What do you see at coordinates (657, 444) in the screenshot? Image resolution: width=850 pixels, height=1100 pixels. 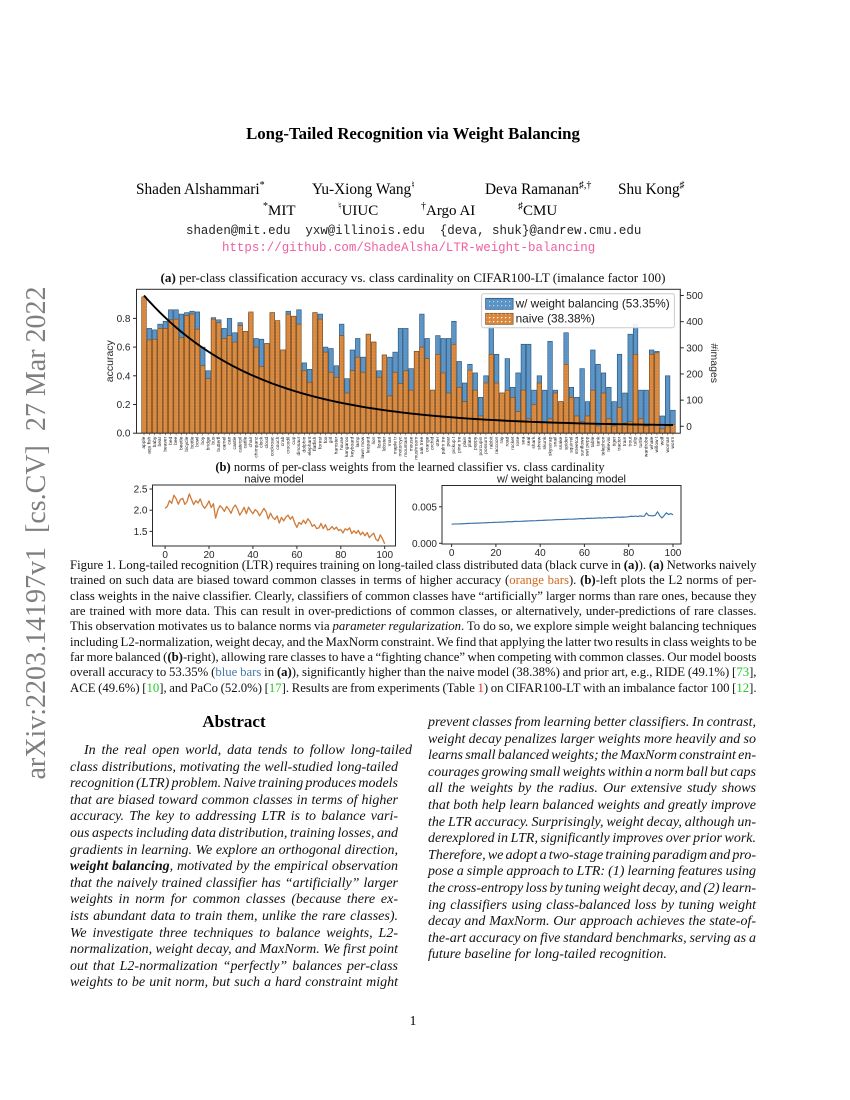 I see `svg-text: willow t` at bounding box center [657, 444].